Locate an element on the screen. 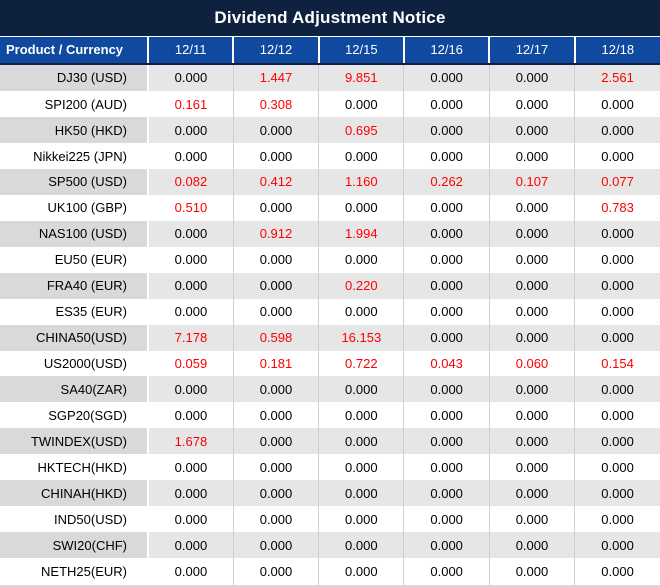 The width and height of the screenshot is (660, 587). product-cell: FRA40 (EUR) is located at coordinates (74, 285).